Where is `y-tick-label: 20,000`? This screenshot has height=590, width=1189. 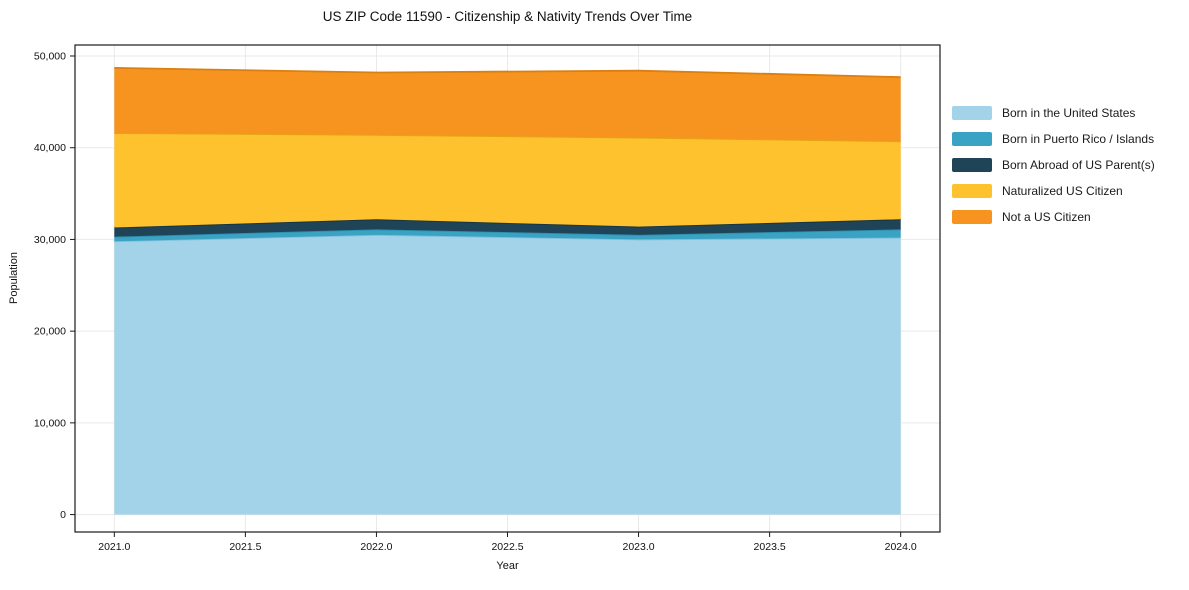 y-tick-label: 20,000 is located at coordinates (50, 332).